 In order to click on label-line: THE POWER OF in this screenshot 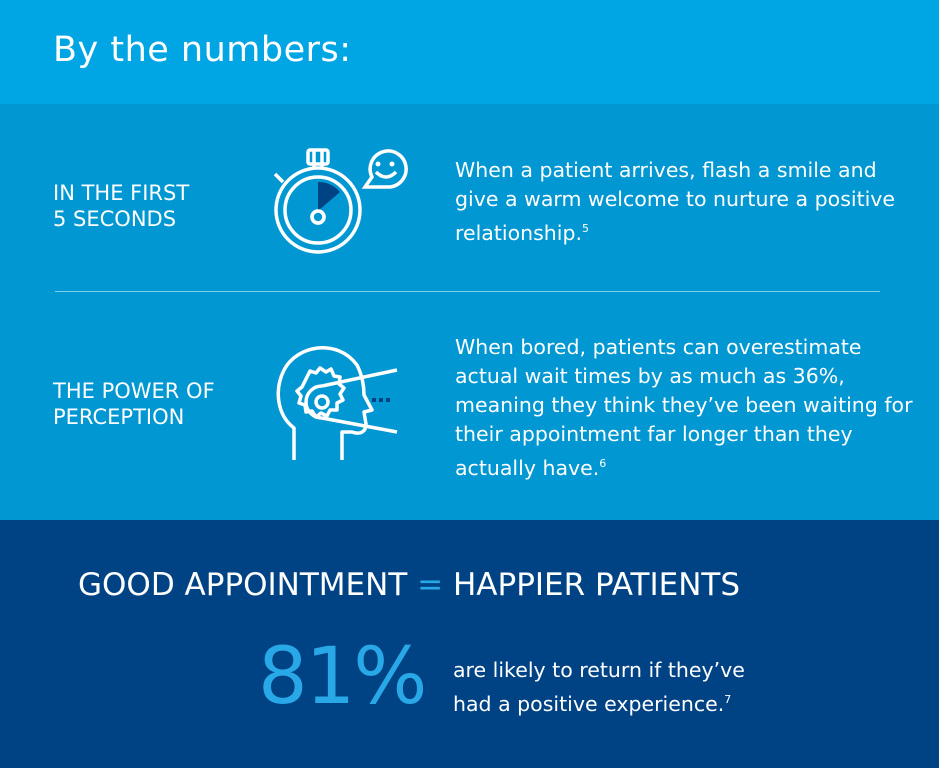, I will do `click(134, 391)`.